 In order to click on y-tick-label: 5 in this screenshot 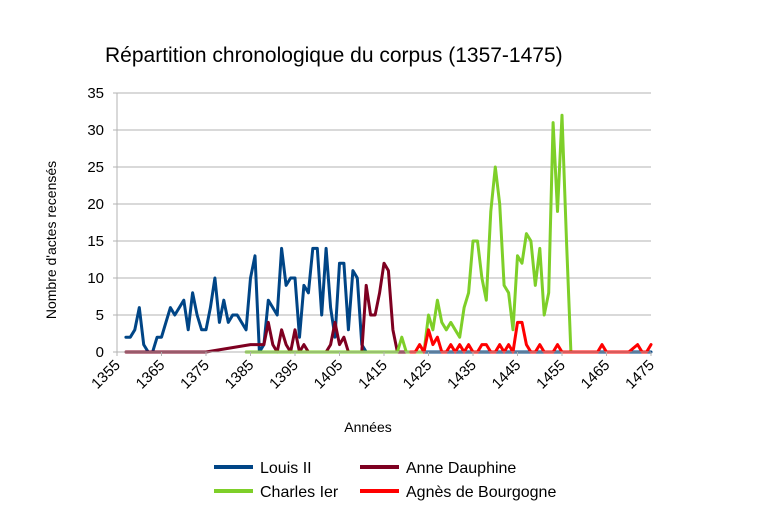, I will do `click(100, 315)`.